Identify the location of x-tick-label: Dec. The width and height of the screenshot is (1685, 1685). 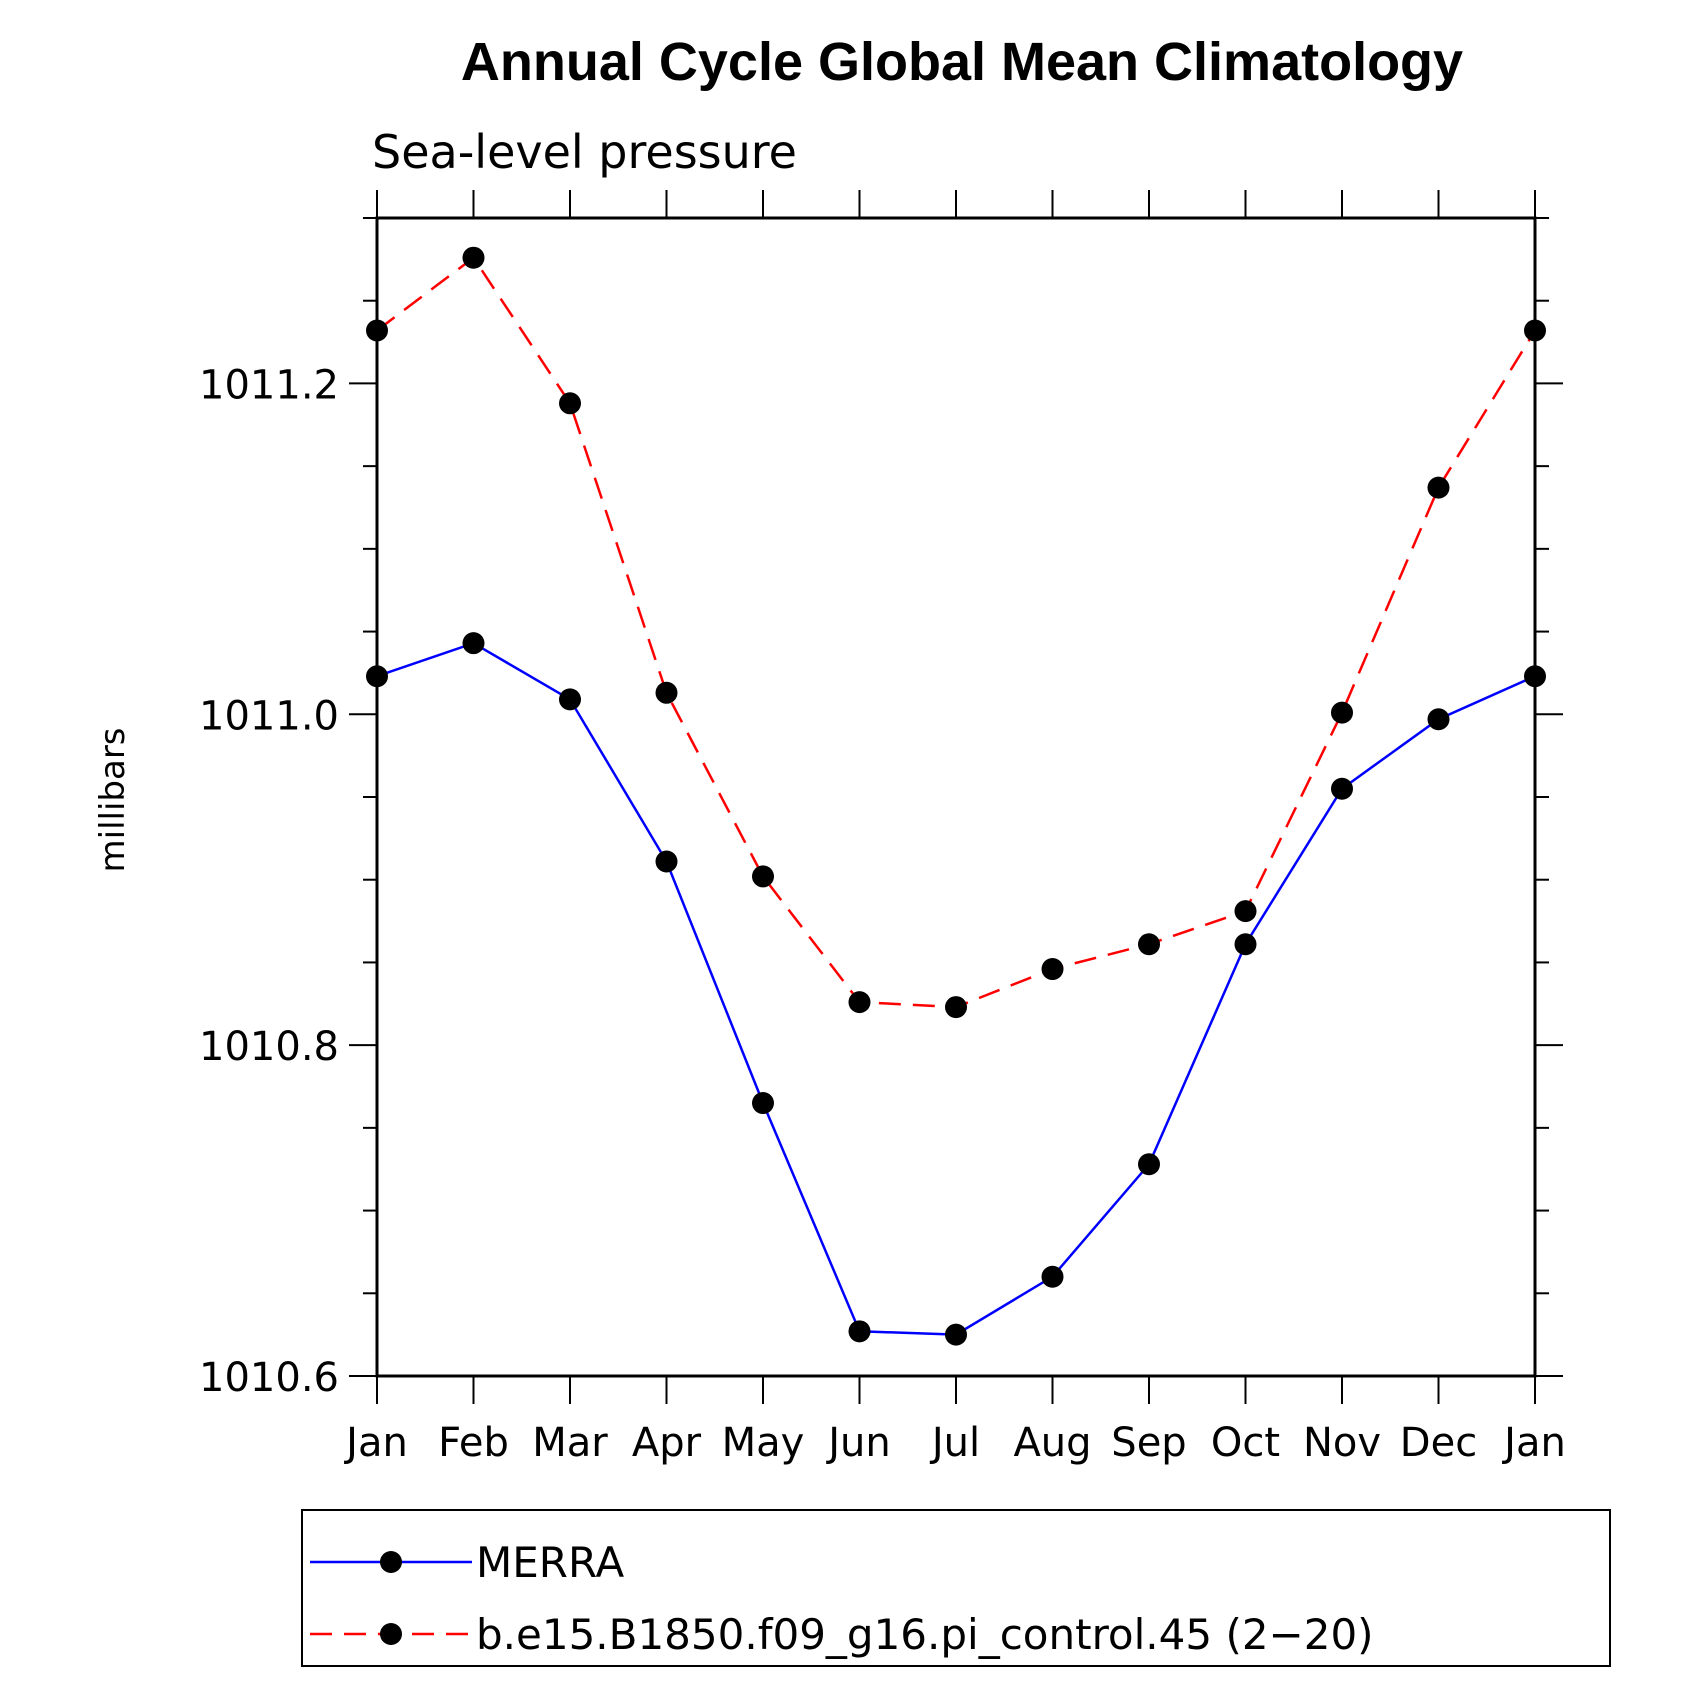
(1438, 1443).